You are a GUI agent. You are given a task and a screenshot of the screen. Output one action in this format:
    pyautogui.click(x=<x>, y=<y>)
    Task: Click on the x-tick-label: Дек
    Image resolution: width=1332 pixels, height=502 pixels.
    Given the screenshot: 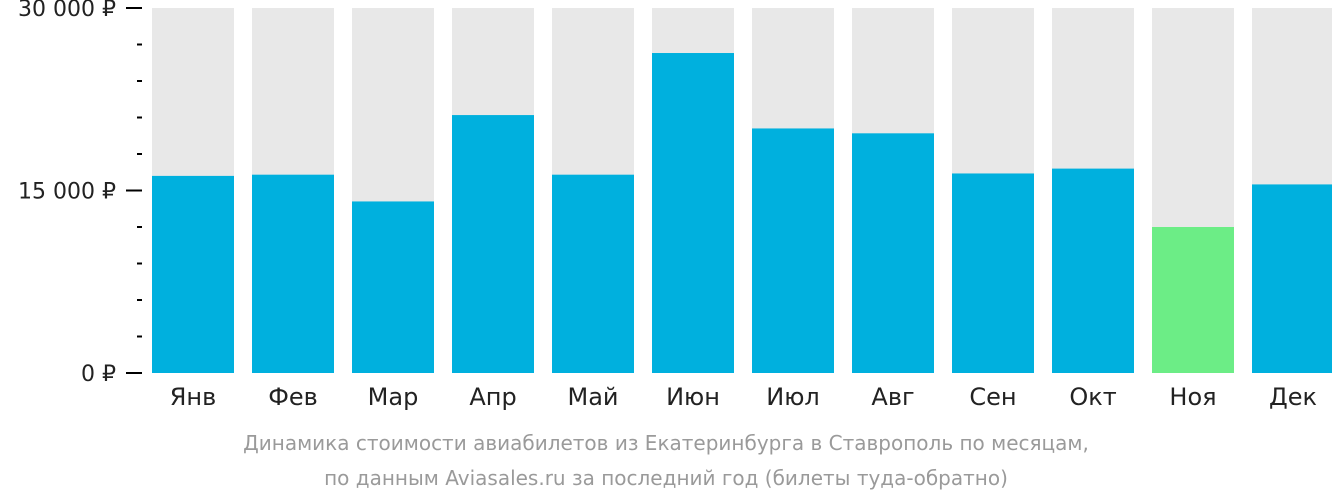 What is the action you would take?
    pyautogui.click(x=1293, y=397)
    